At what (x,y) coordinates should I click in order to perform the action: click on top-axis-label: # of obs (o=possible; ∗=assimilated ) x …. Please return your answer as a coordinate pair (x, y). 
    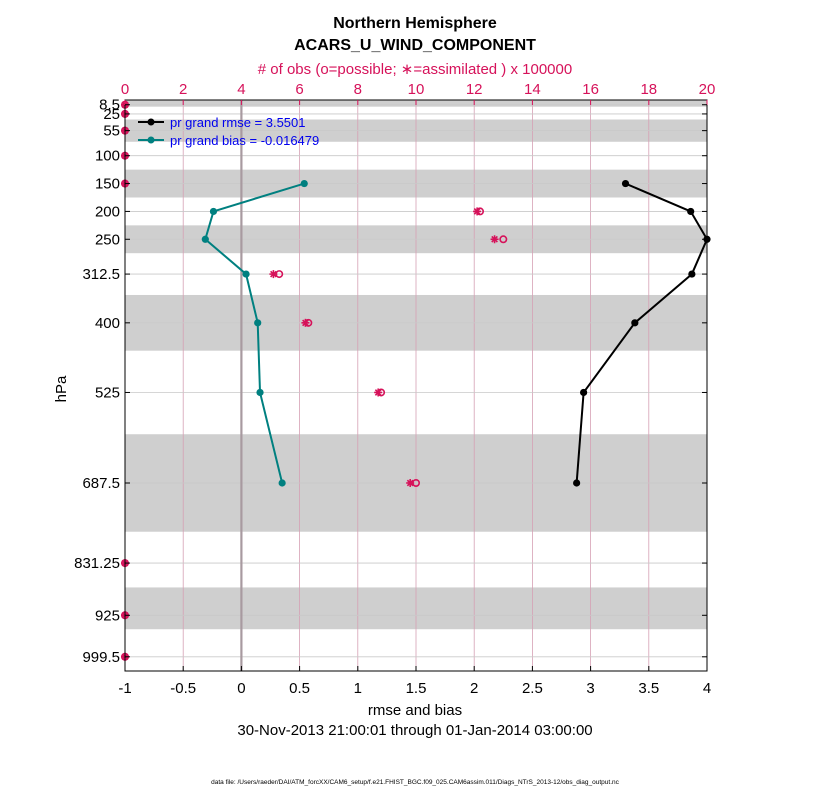
    Looking at the image, I should click on (415, 69).